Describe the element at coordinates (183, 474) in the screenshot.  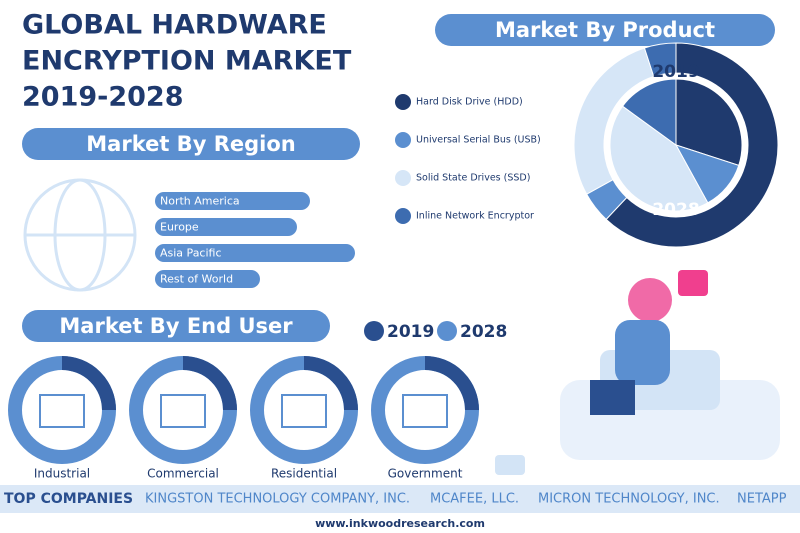
I see `end-user-label: Commercial` at that location.